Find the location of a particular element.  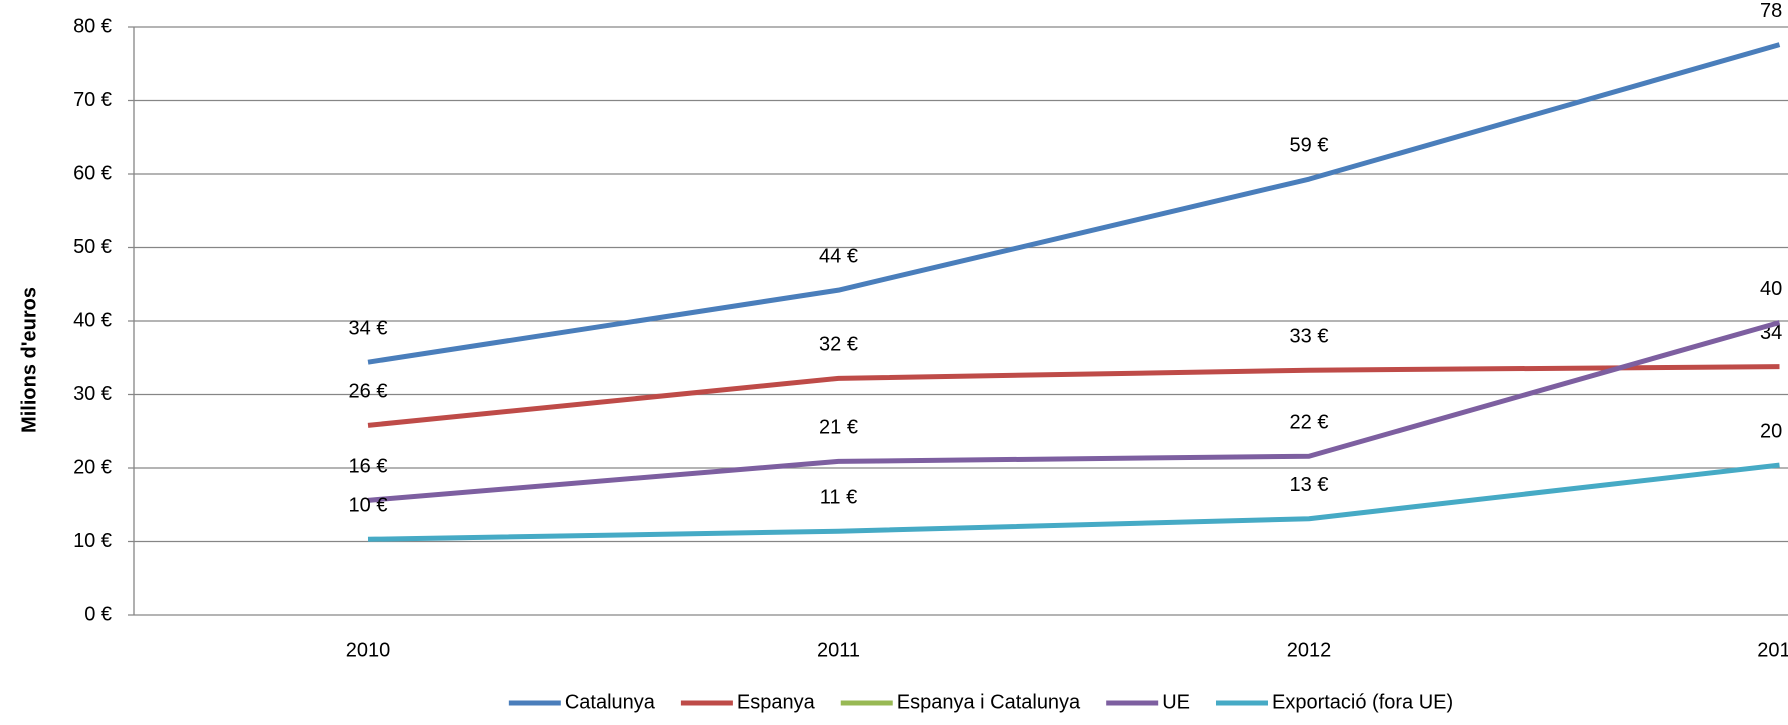

data-label: 44 € is located at coordinates (838, 256).